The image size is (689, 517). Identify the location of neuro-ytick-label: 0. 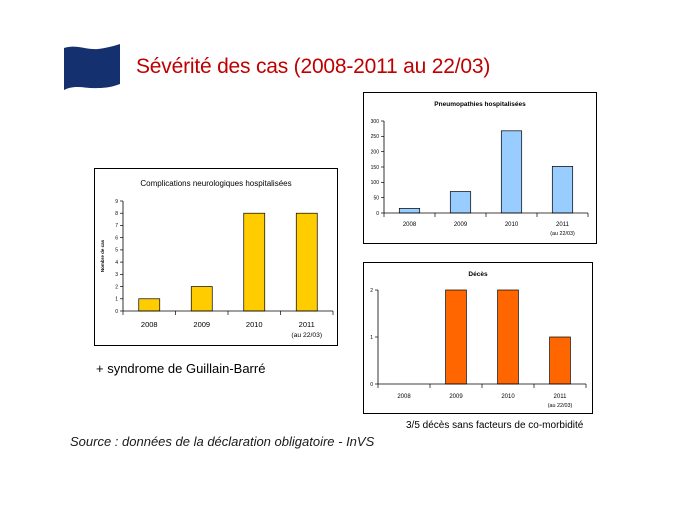
(116, 312).